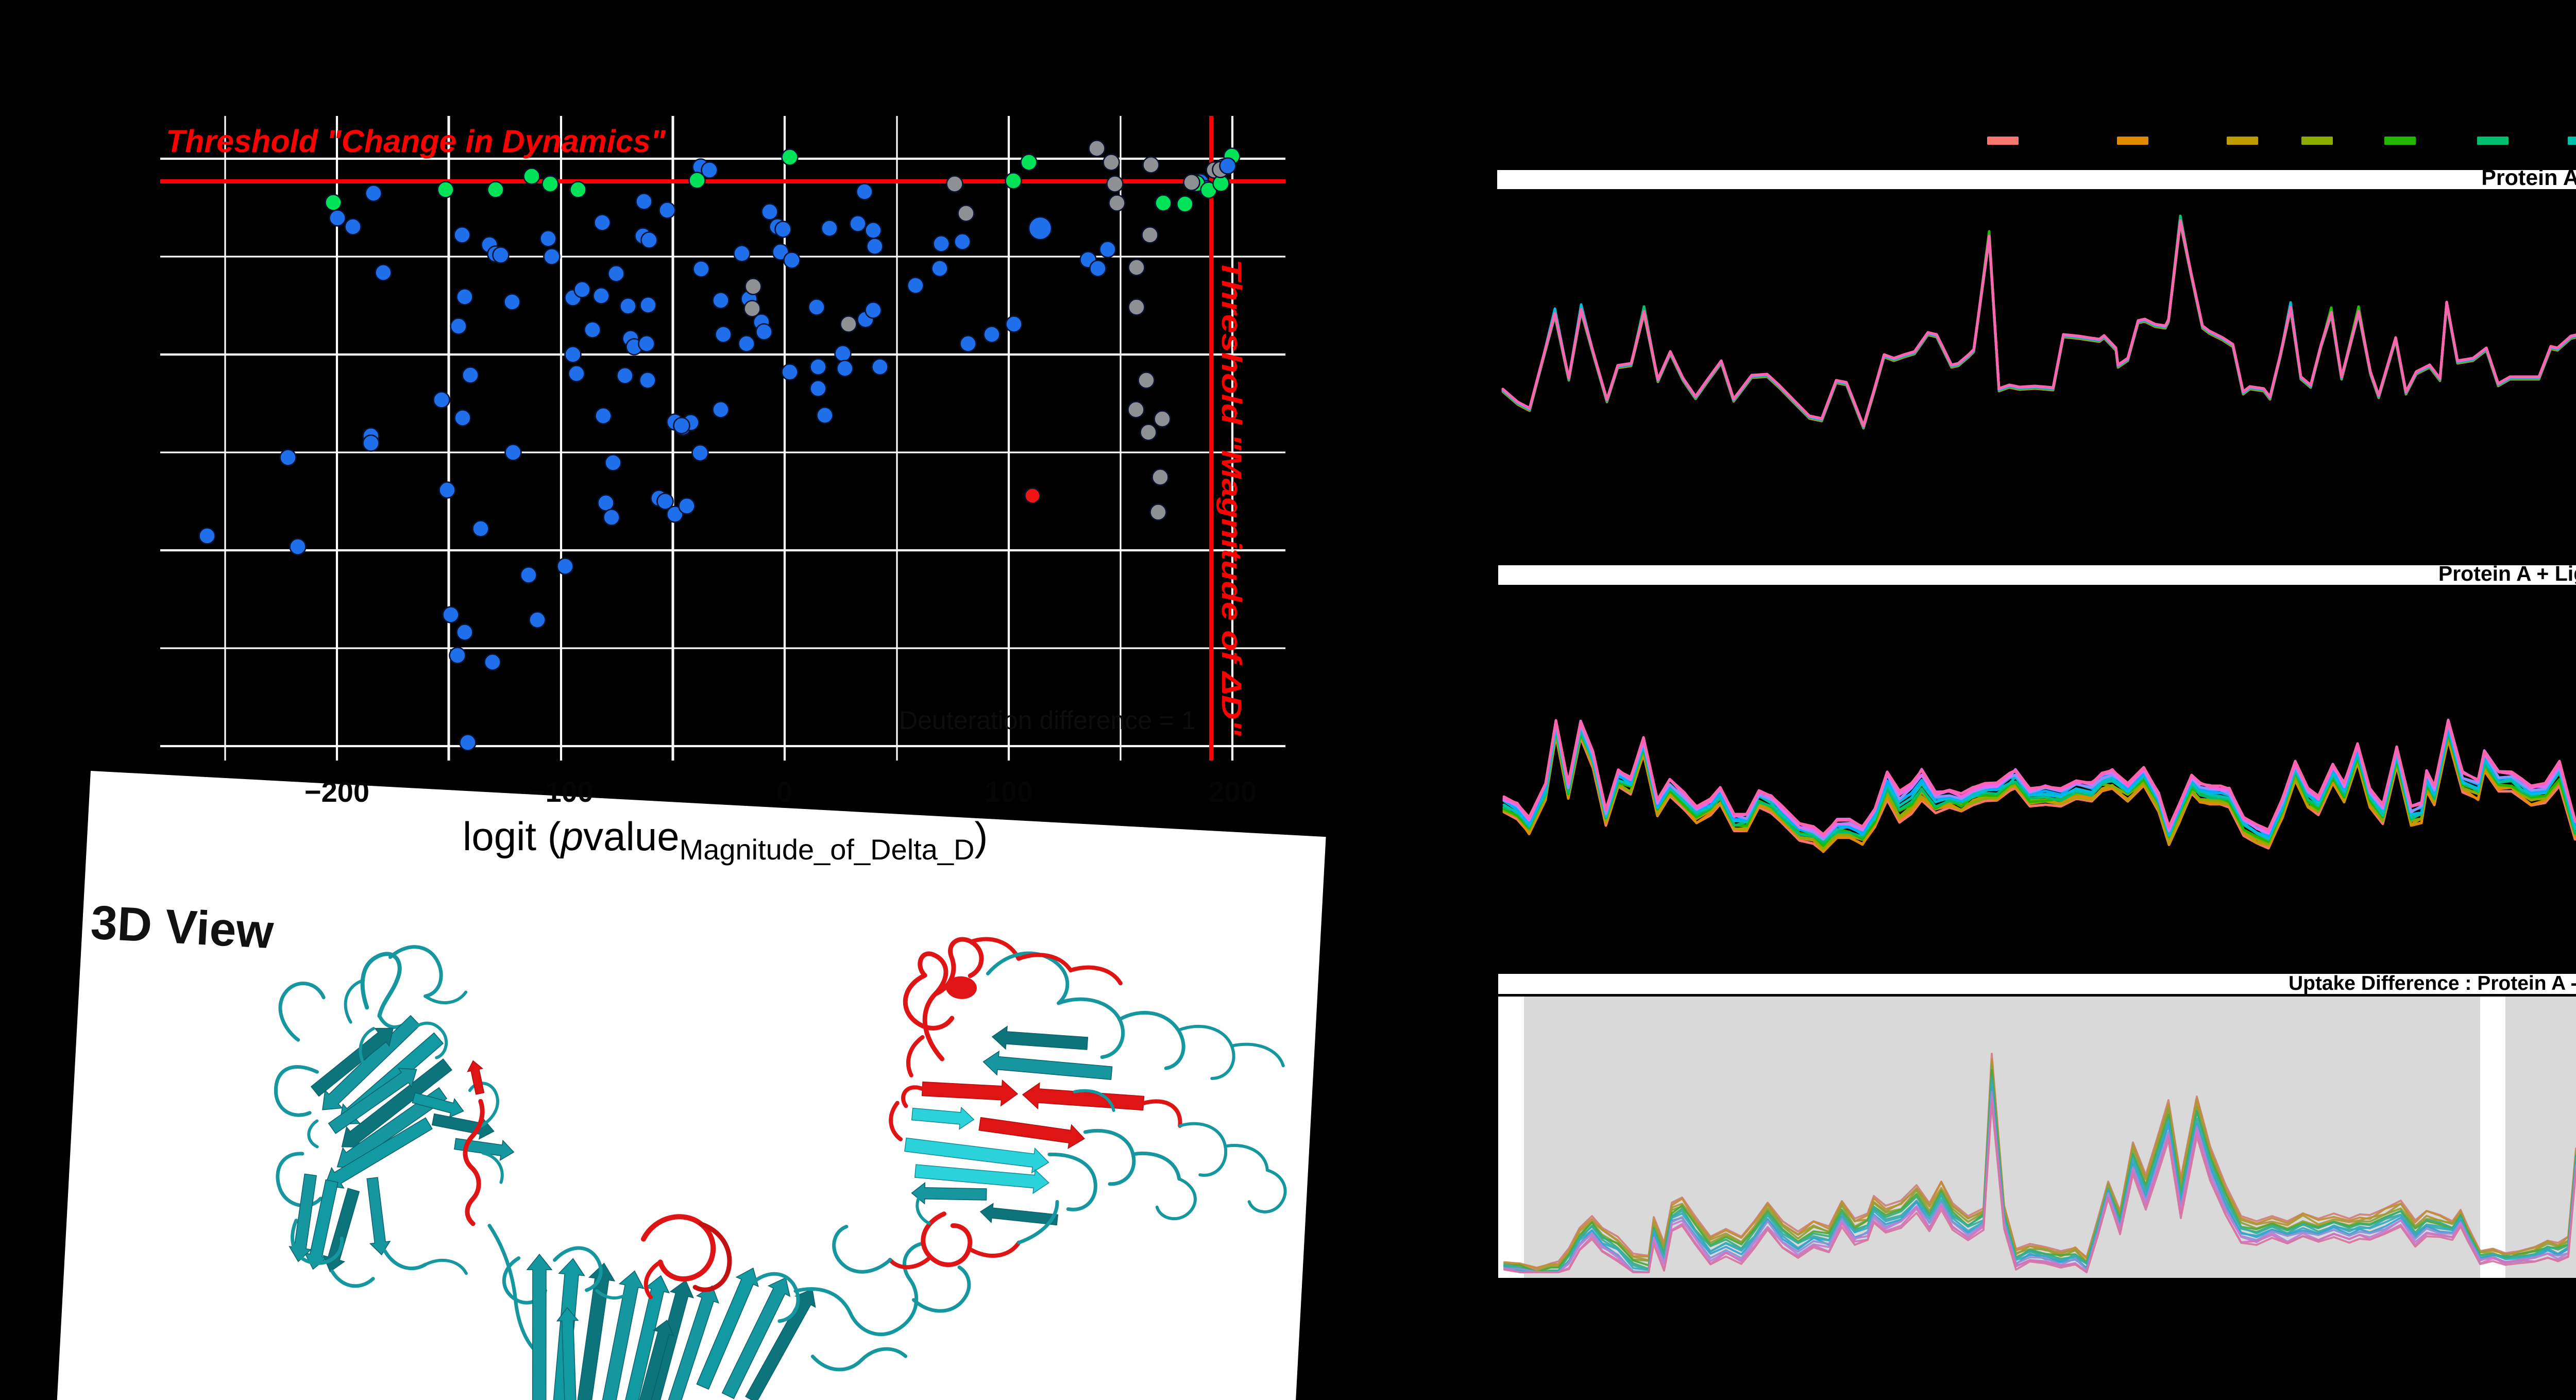 This screenshot has height=1400, width=2576. Describe the element at coordinates (1008, 791) in the screenshot. I see `svg-text: 100` at that location.